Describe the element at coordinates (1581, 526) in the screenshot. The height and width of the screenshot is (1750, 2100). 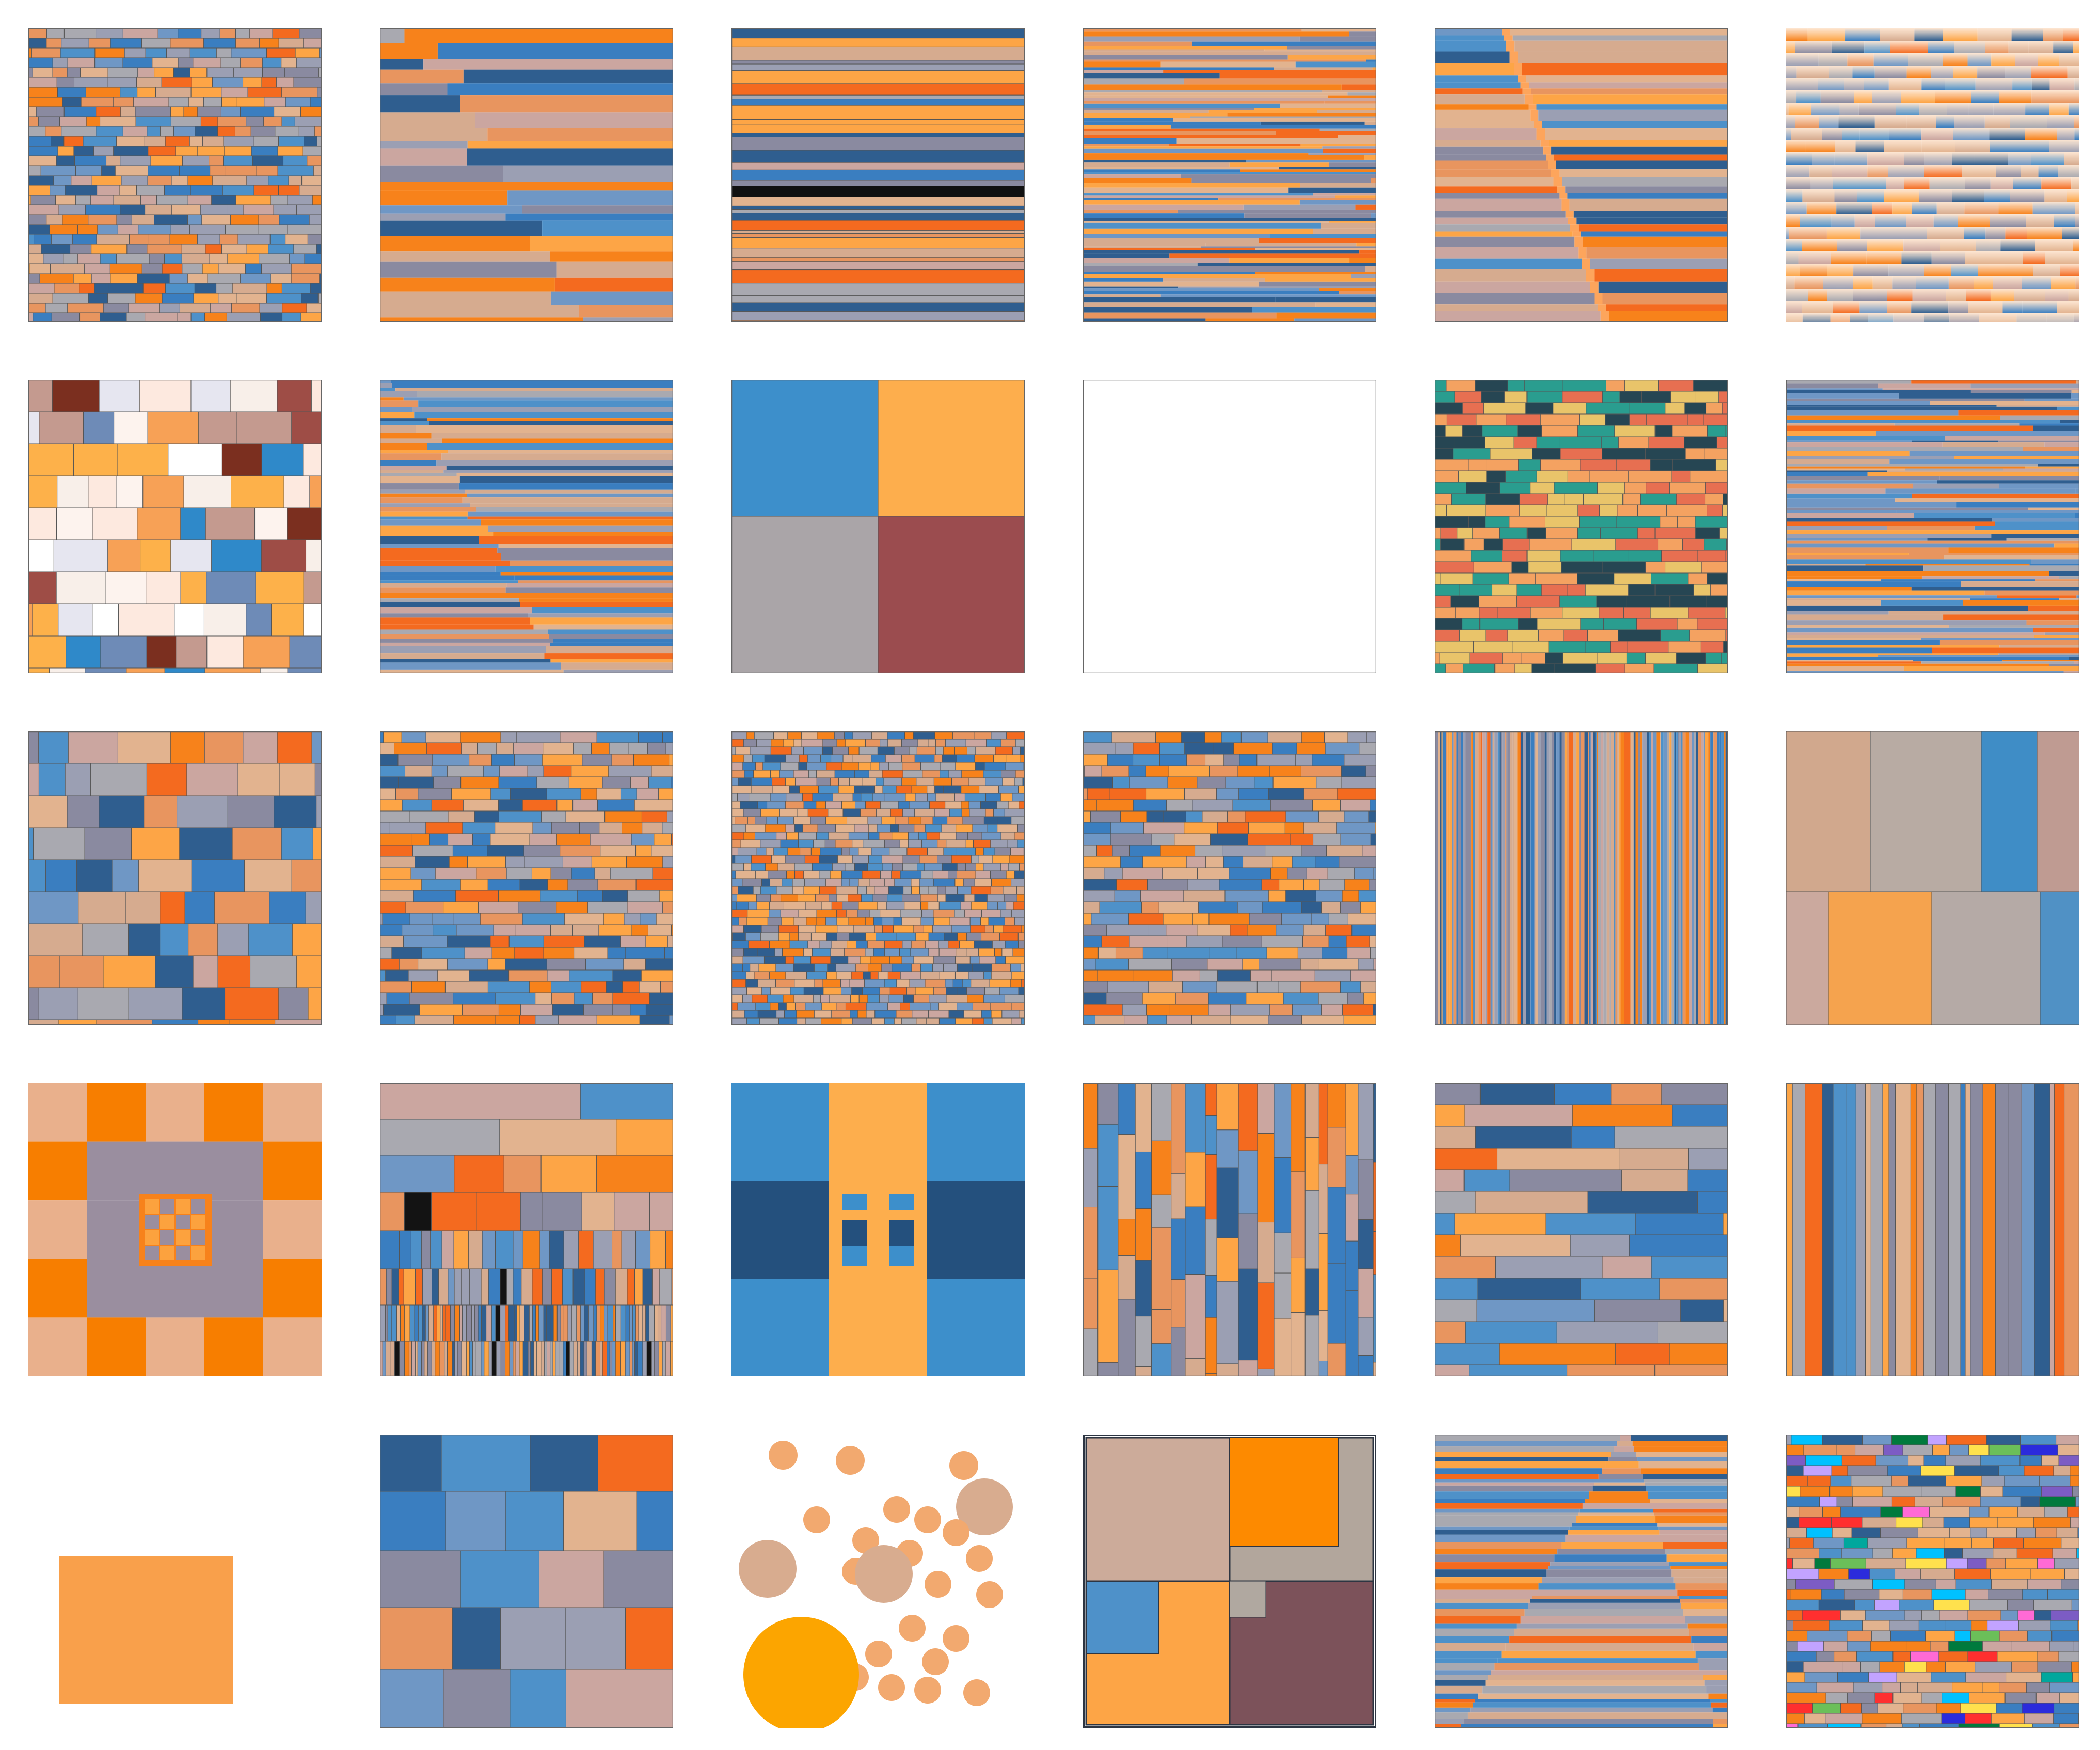
I see `treemap-tile-r2c5` at that location.